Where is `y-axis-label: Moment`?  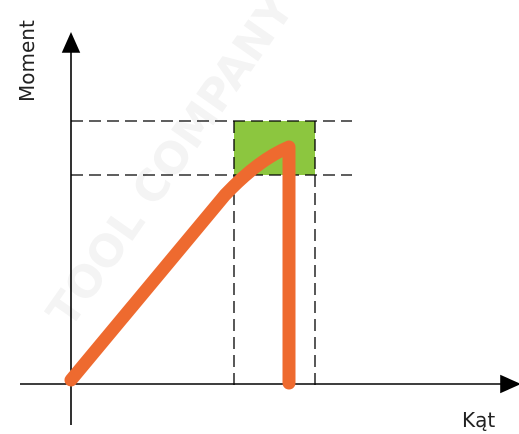 y-axis-label: Moment is located at coordinates (27, 61).